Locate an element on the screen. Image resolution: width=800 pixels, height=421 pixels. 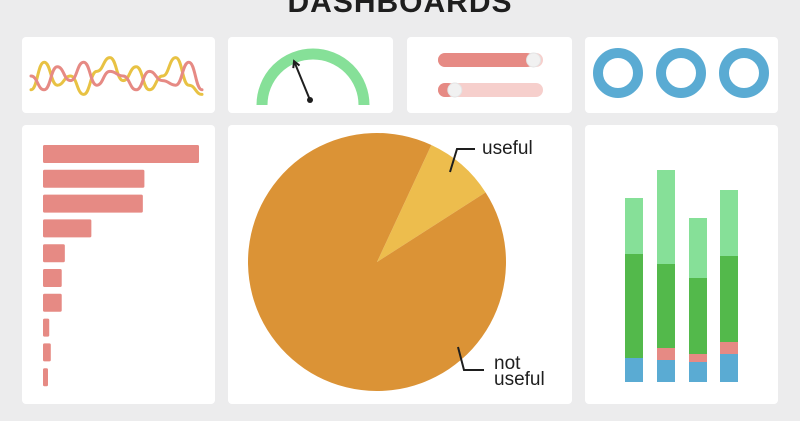
gauge-card is located at coordinates (310, 75).